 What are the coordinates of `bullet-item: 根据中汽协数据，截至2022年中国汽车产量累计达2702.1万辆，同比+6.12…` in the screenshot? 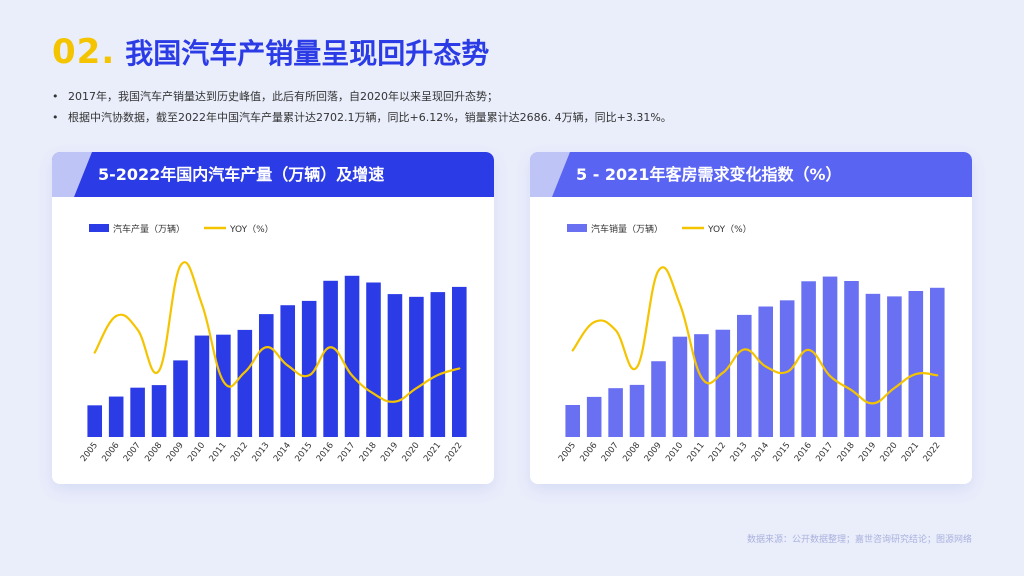 It's located at (362, 117).